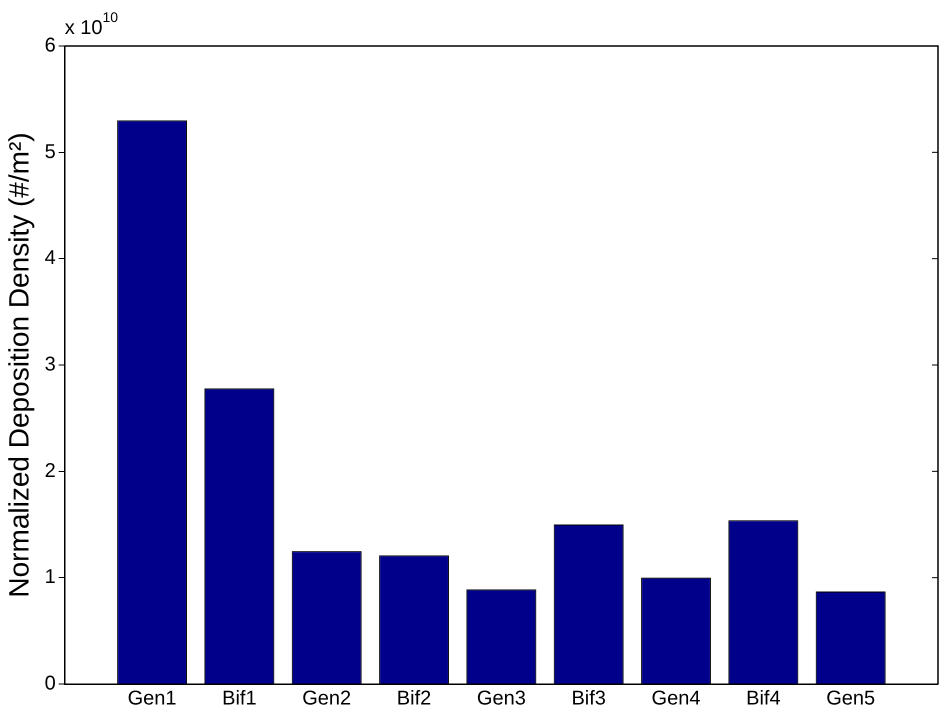 The width and height of the screenshot is (945, 718). I want to click on x-tick-label: Bif2, so click(414, 699).